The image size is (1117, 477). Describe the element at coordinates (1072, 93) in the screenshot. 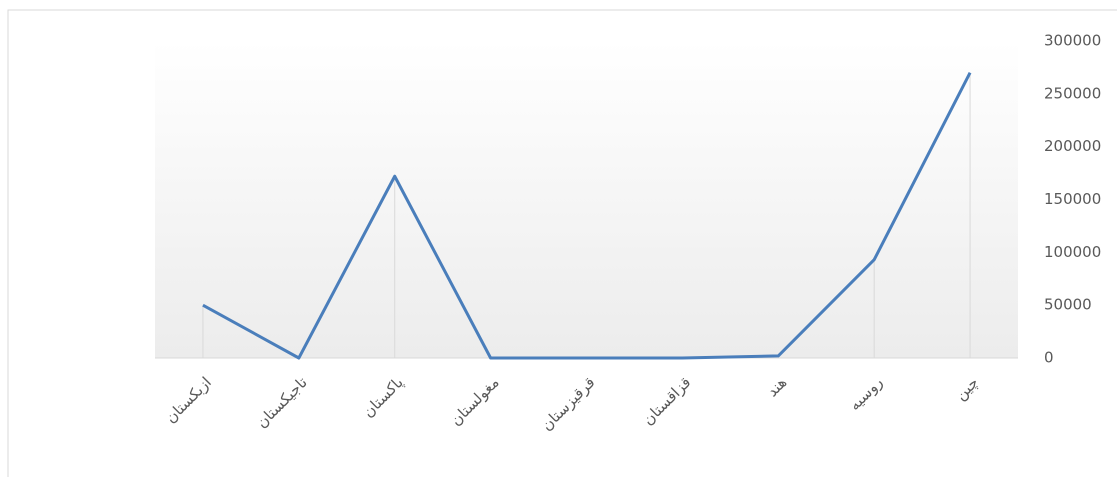

I see `y-tick-label: 250000` at that location.